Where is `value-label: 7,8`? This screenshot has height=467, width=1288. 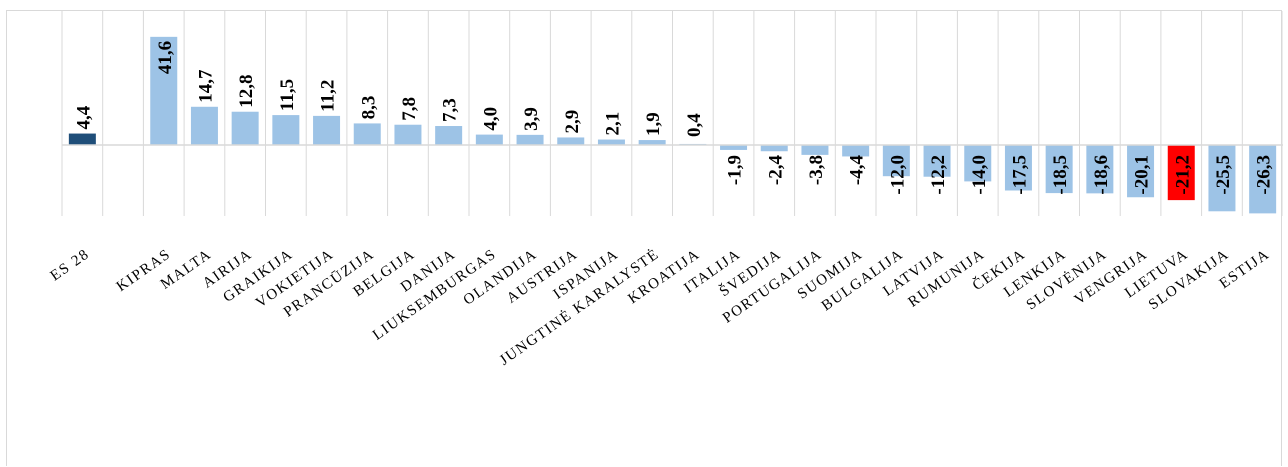
value-label: 7,8 is located at coordinates (409, 109).